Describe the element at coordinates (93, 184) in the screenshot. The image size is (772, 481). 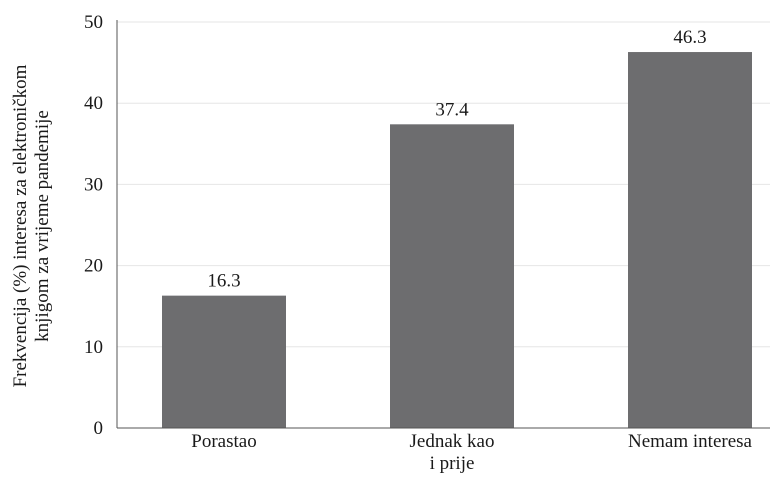
I see `y-tick-label: 30` at that location.